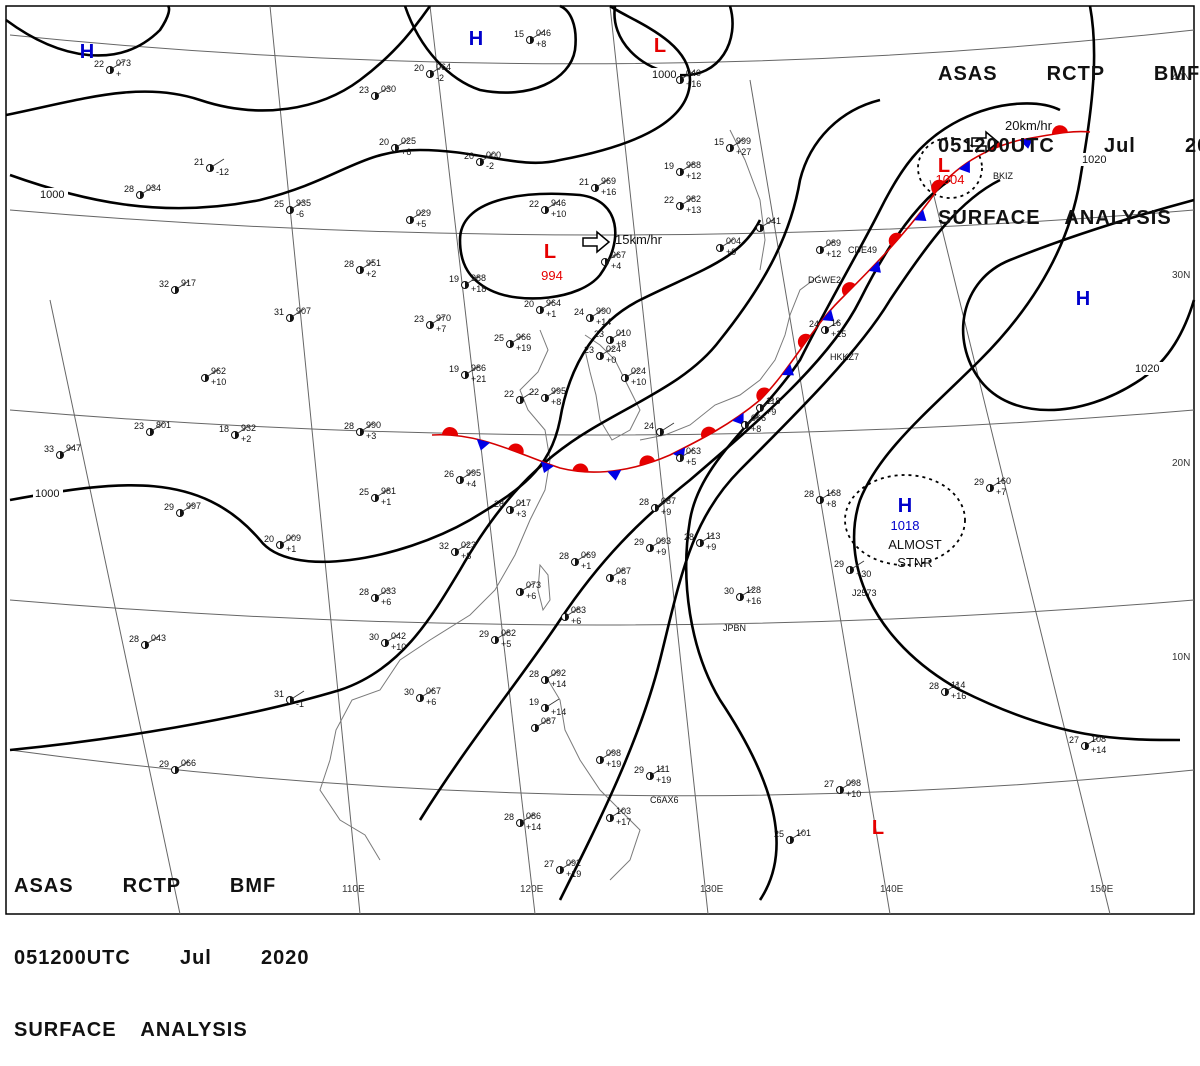 The image size is (1200, 1066). I want to click on station-pressure: 128, so click(753, 590).